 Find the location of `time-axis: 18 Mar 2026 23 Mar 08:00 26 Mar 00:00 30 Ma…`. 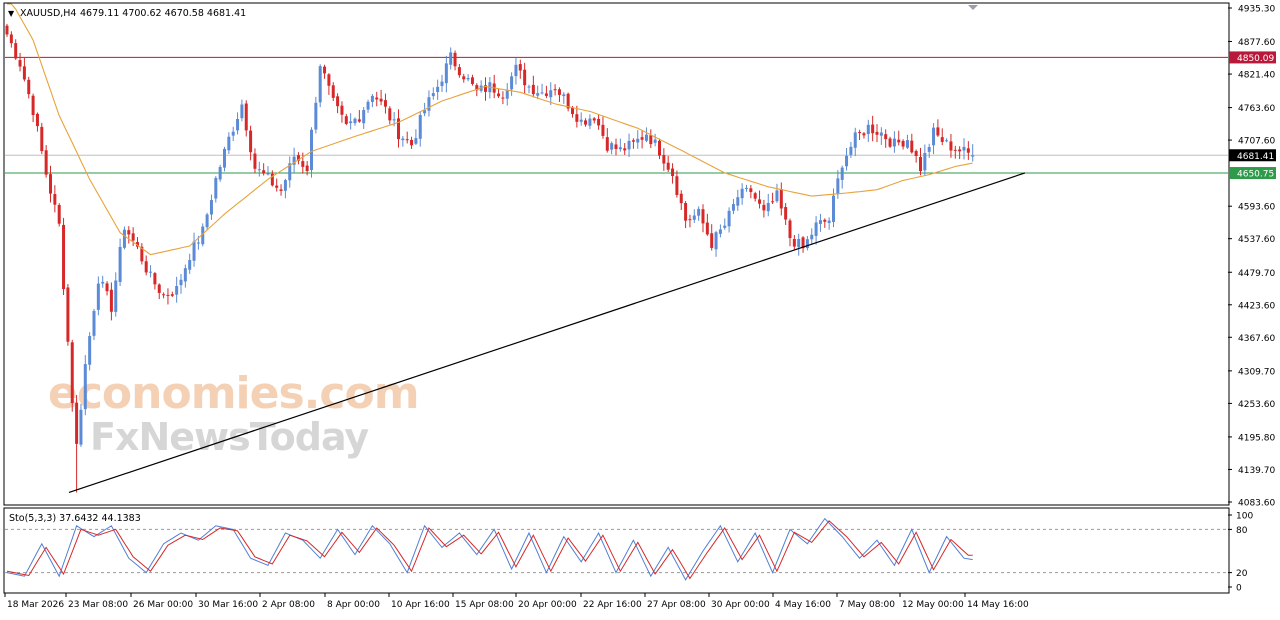

time-axis: 18 Mar 2026 23 Mar 08:00 26 Mar 00:00 30 Ma… is located at coordinates (516, 601).